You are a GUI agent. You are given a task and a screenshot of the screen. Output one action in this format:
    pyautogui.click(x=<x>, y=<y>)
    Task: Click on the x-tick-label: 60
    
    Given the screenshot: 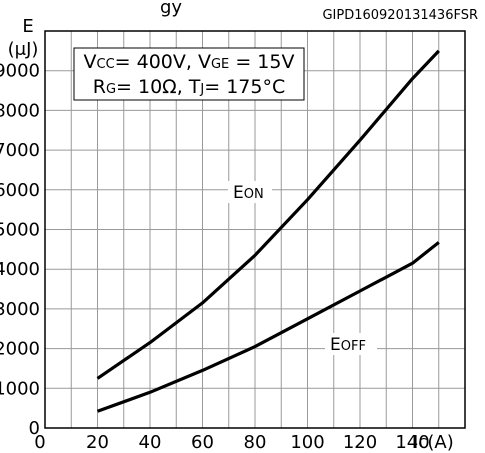 What is the action you would take?
    pyautogui.click(x=202, y=442)
    